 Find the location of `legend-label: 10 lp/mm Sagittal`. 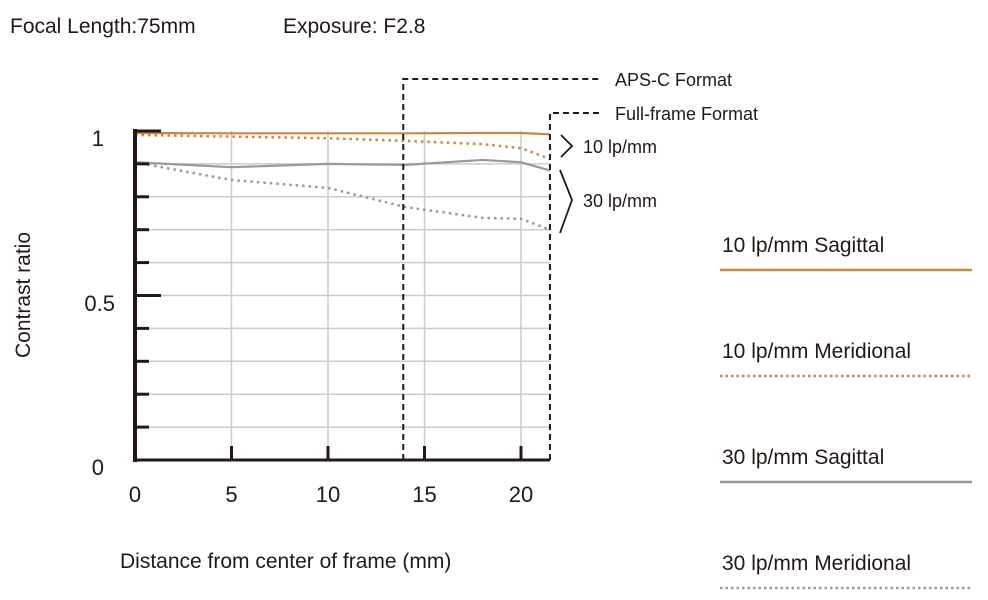

legend-label: 10 lp/mm Sagittal is located at coordinates (803, 245).